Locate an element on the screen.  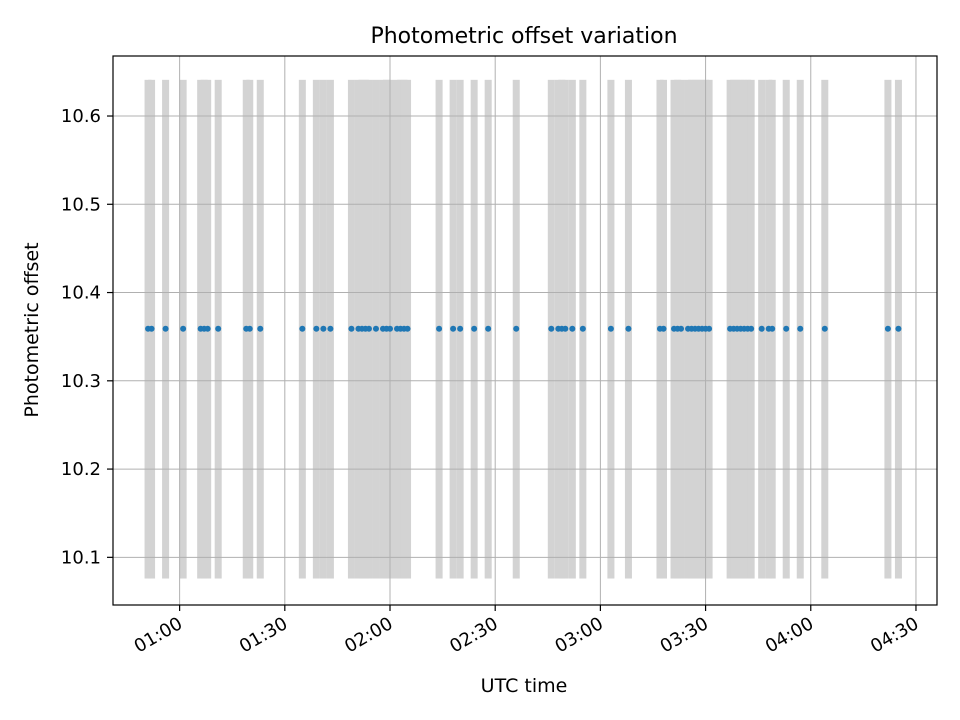
x-axis-title: UTC time is located at coordinates (524, 686).